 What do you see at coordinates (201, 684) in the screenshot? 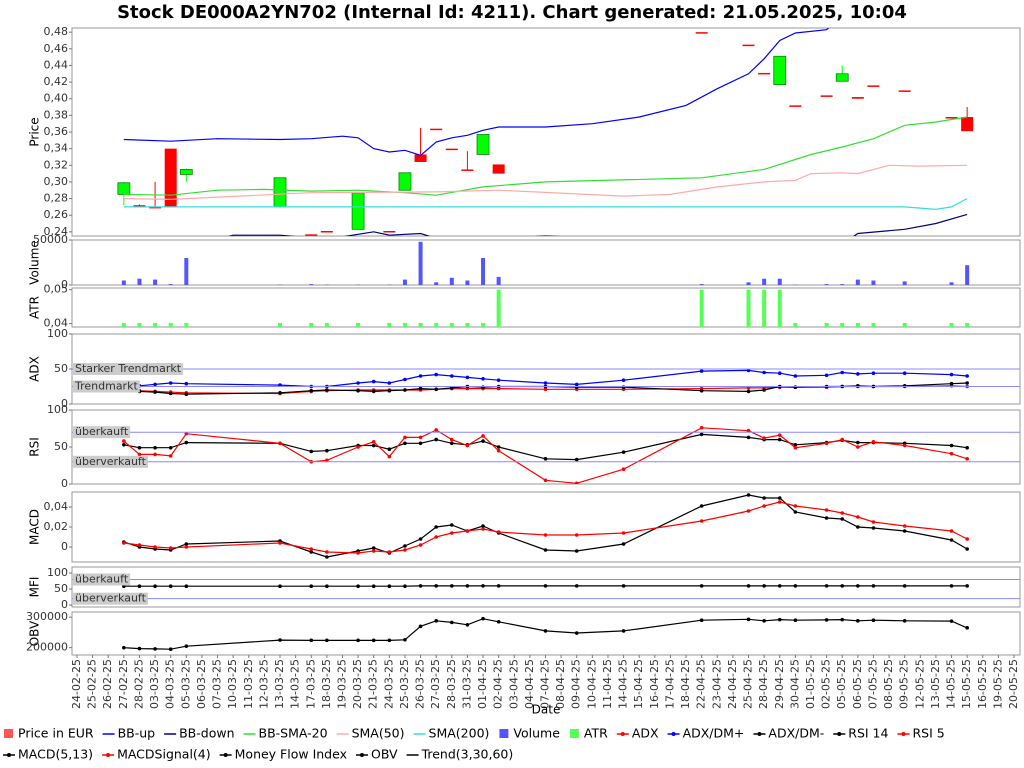
I see `x-tick-label: 06-03-25` at bounding box center [201, 684].